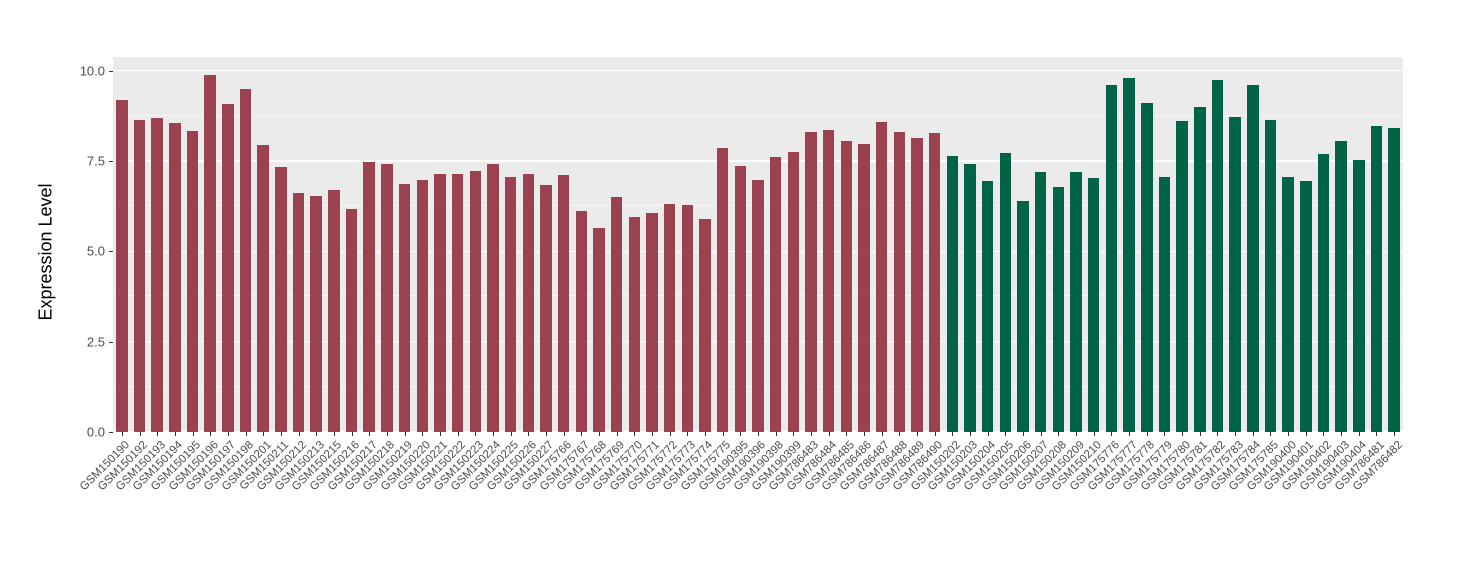 Image resolution: width=1460 pixels, height=580 pixels. I want to click on y-tick-label: 0.0, so click(95, 432).